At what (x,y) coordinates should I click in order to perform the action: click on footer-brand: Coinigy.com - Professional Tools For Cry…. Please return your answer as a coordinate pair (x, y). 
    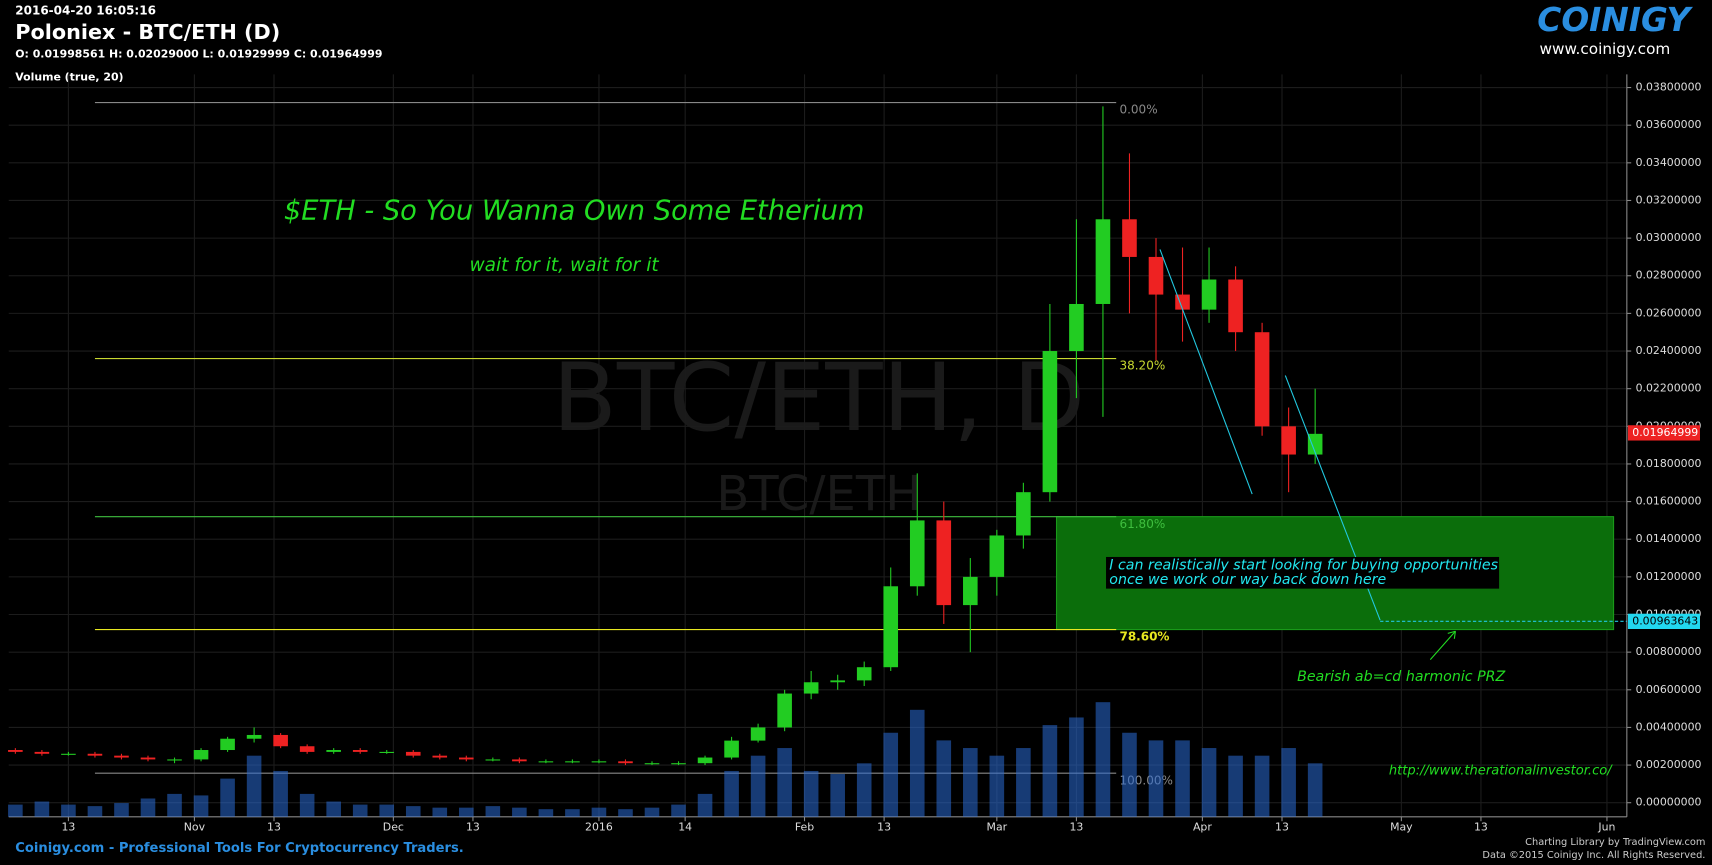
    Looking at the image, I should click on (239, 848).